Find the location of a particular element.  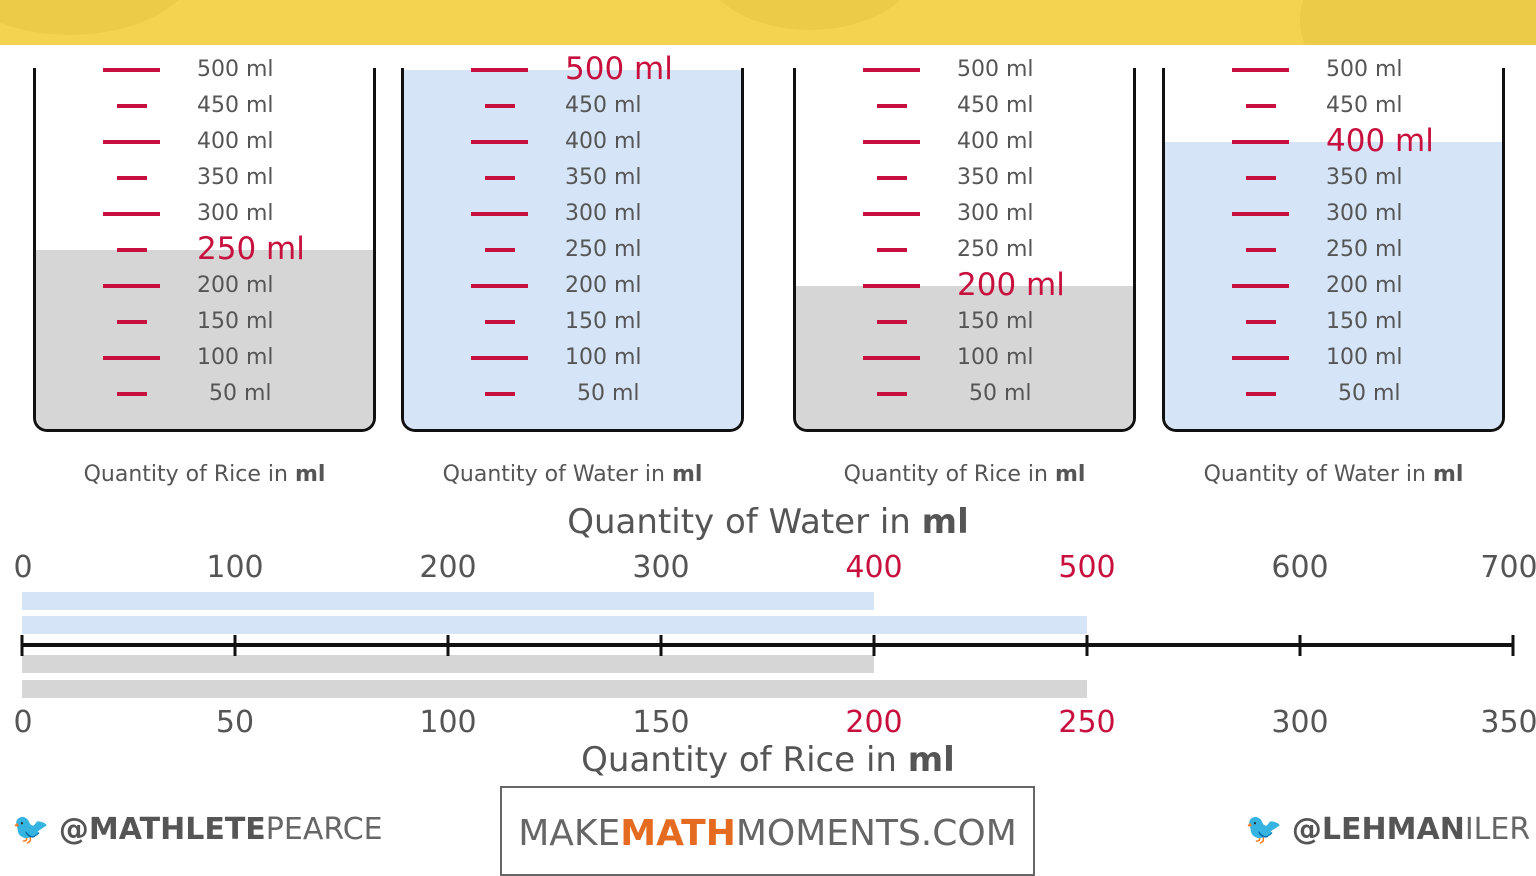

rice-tick-label: 0 is located at coordinates (23, 722).